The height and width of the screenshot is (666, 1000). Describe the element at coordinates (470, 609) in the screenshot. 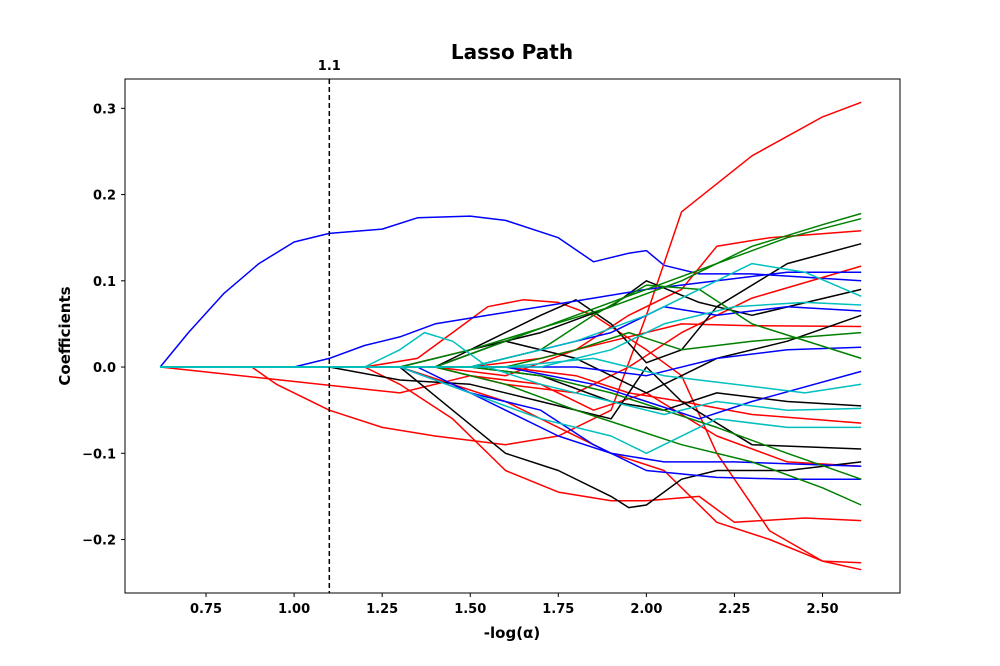

I see `x-tick-label: 1.50` at that location.